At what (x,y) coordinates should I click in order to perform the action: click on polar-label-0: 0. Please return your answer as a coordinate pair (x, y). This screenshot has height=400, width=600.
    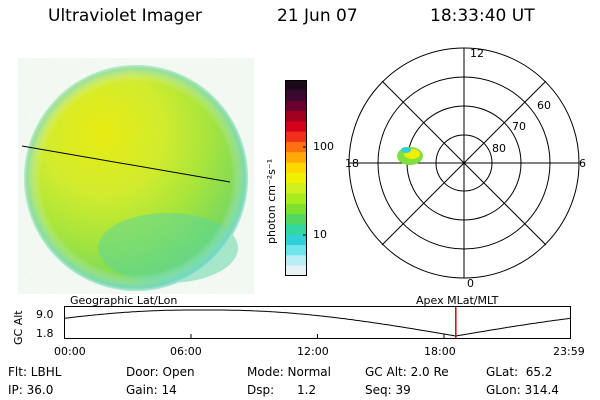
    Looking at the image, I should click on (470, 283).